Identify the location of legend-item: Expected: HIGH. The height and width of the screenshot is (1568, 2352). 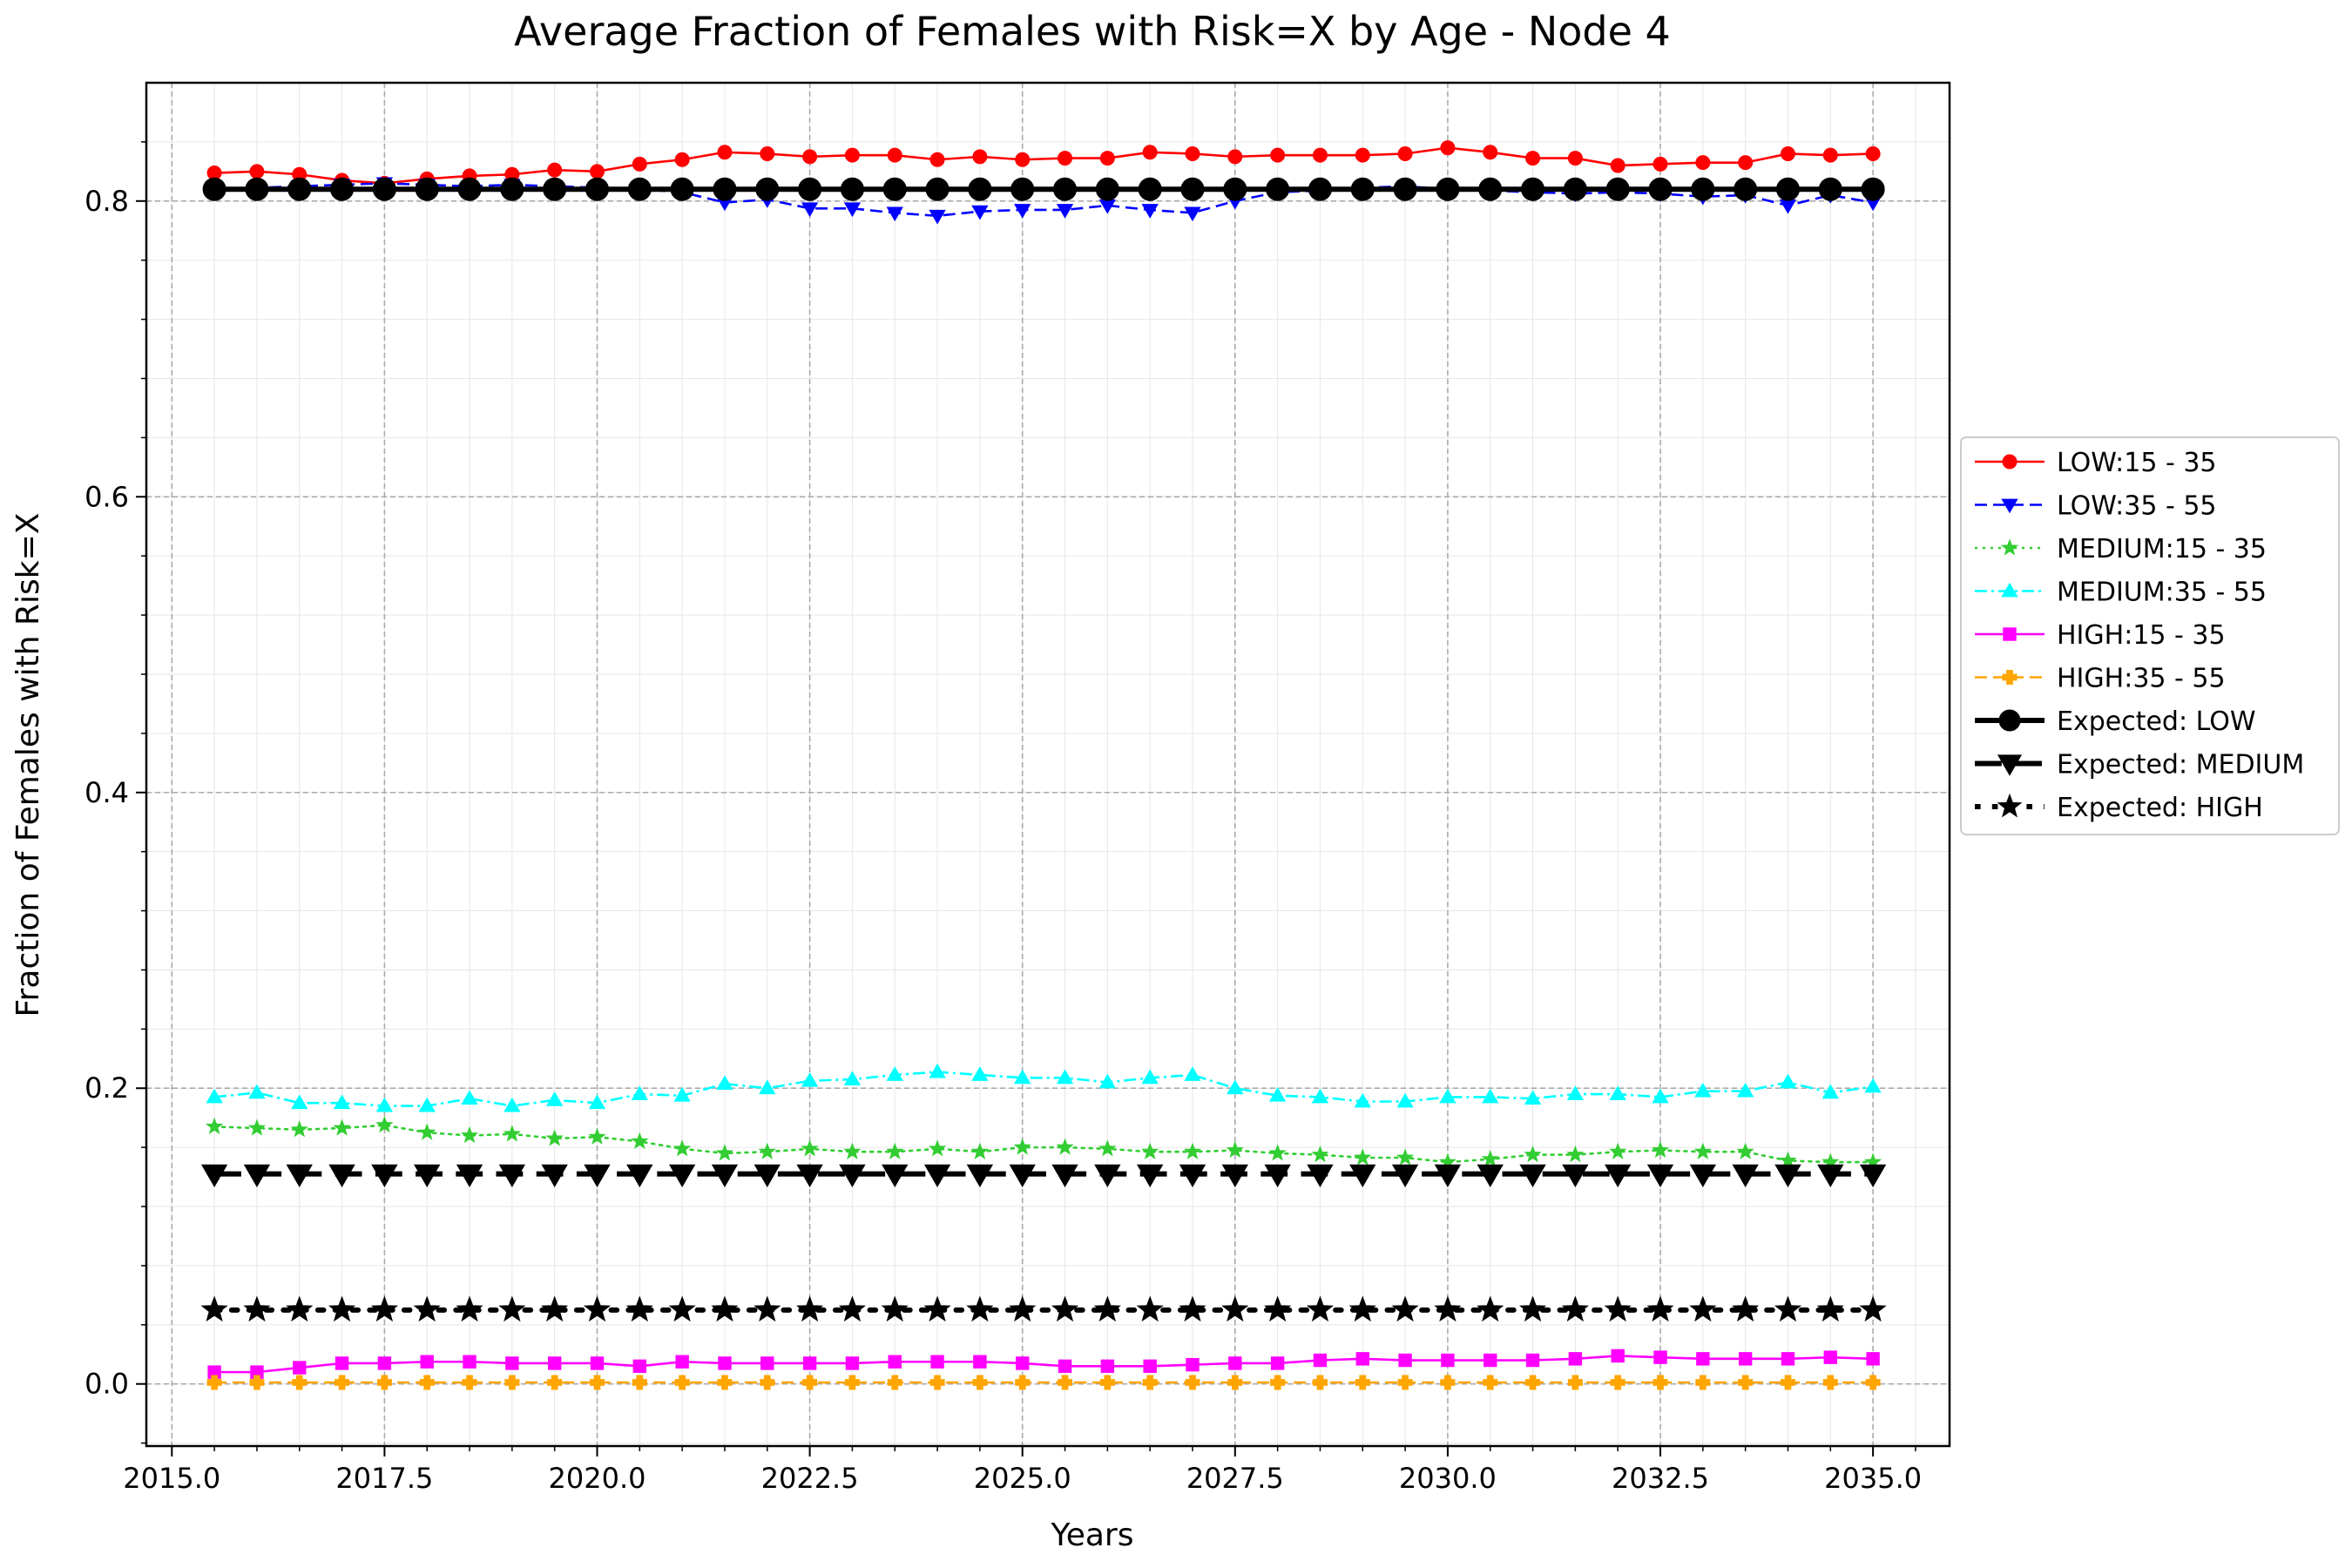
(2119, 808).